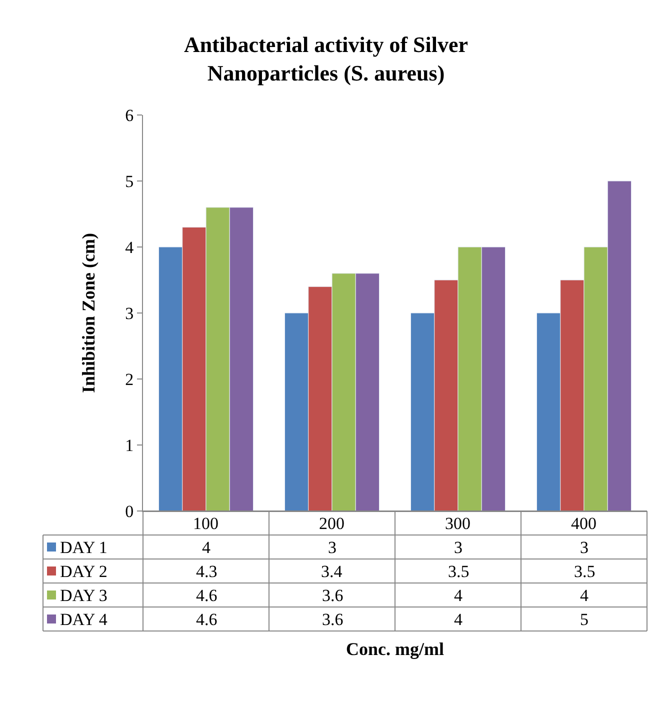 This screenshot has width=652, height=719. I want to click on y-tick-label: 5, so click(129, 181).